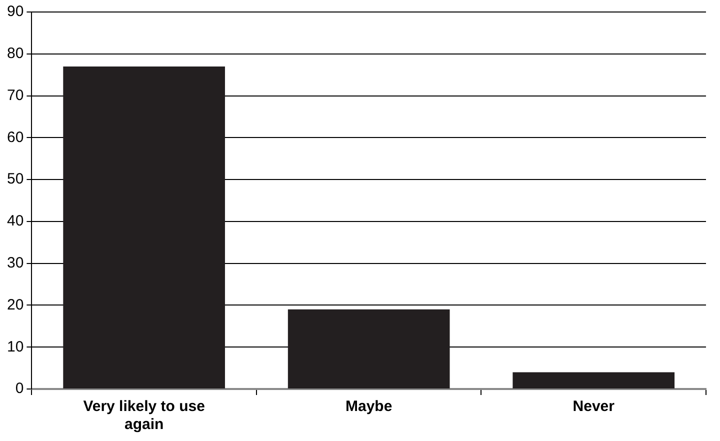  I want to click on y-tick-label: 0, so click(19, 389).